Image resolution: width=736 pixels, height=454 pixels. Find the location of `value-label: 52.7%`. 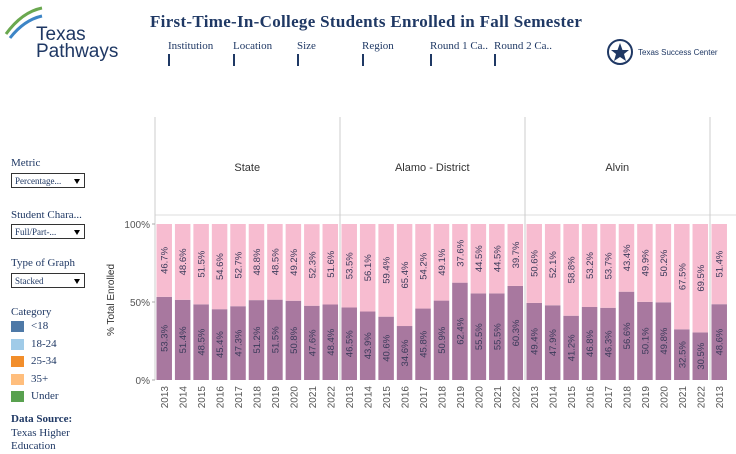

value-label: 52.7% is located at coordinates (239, 264).